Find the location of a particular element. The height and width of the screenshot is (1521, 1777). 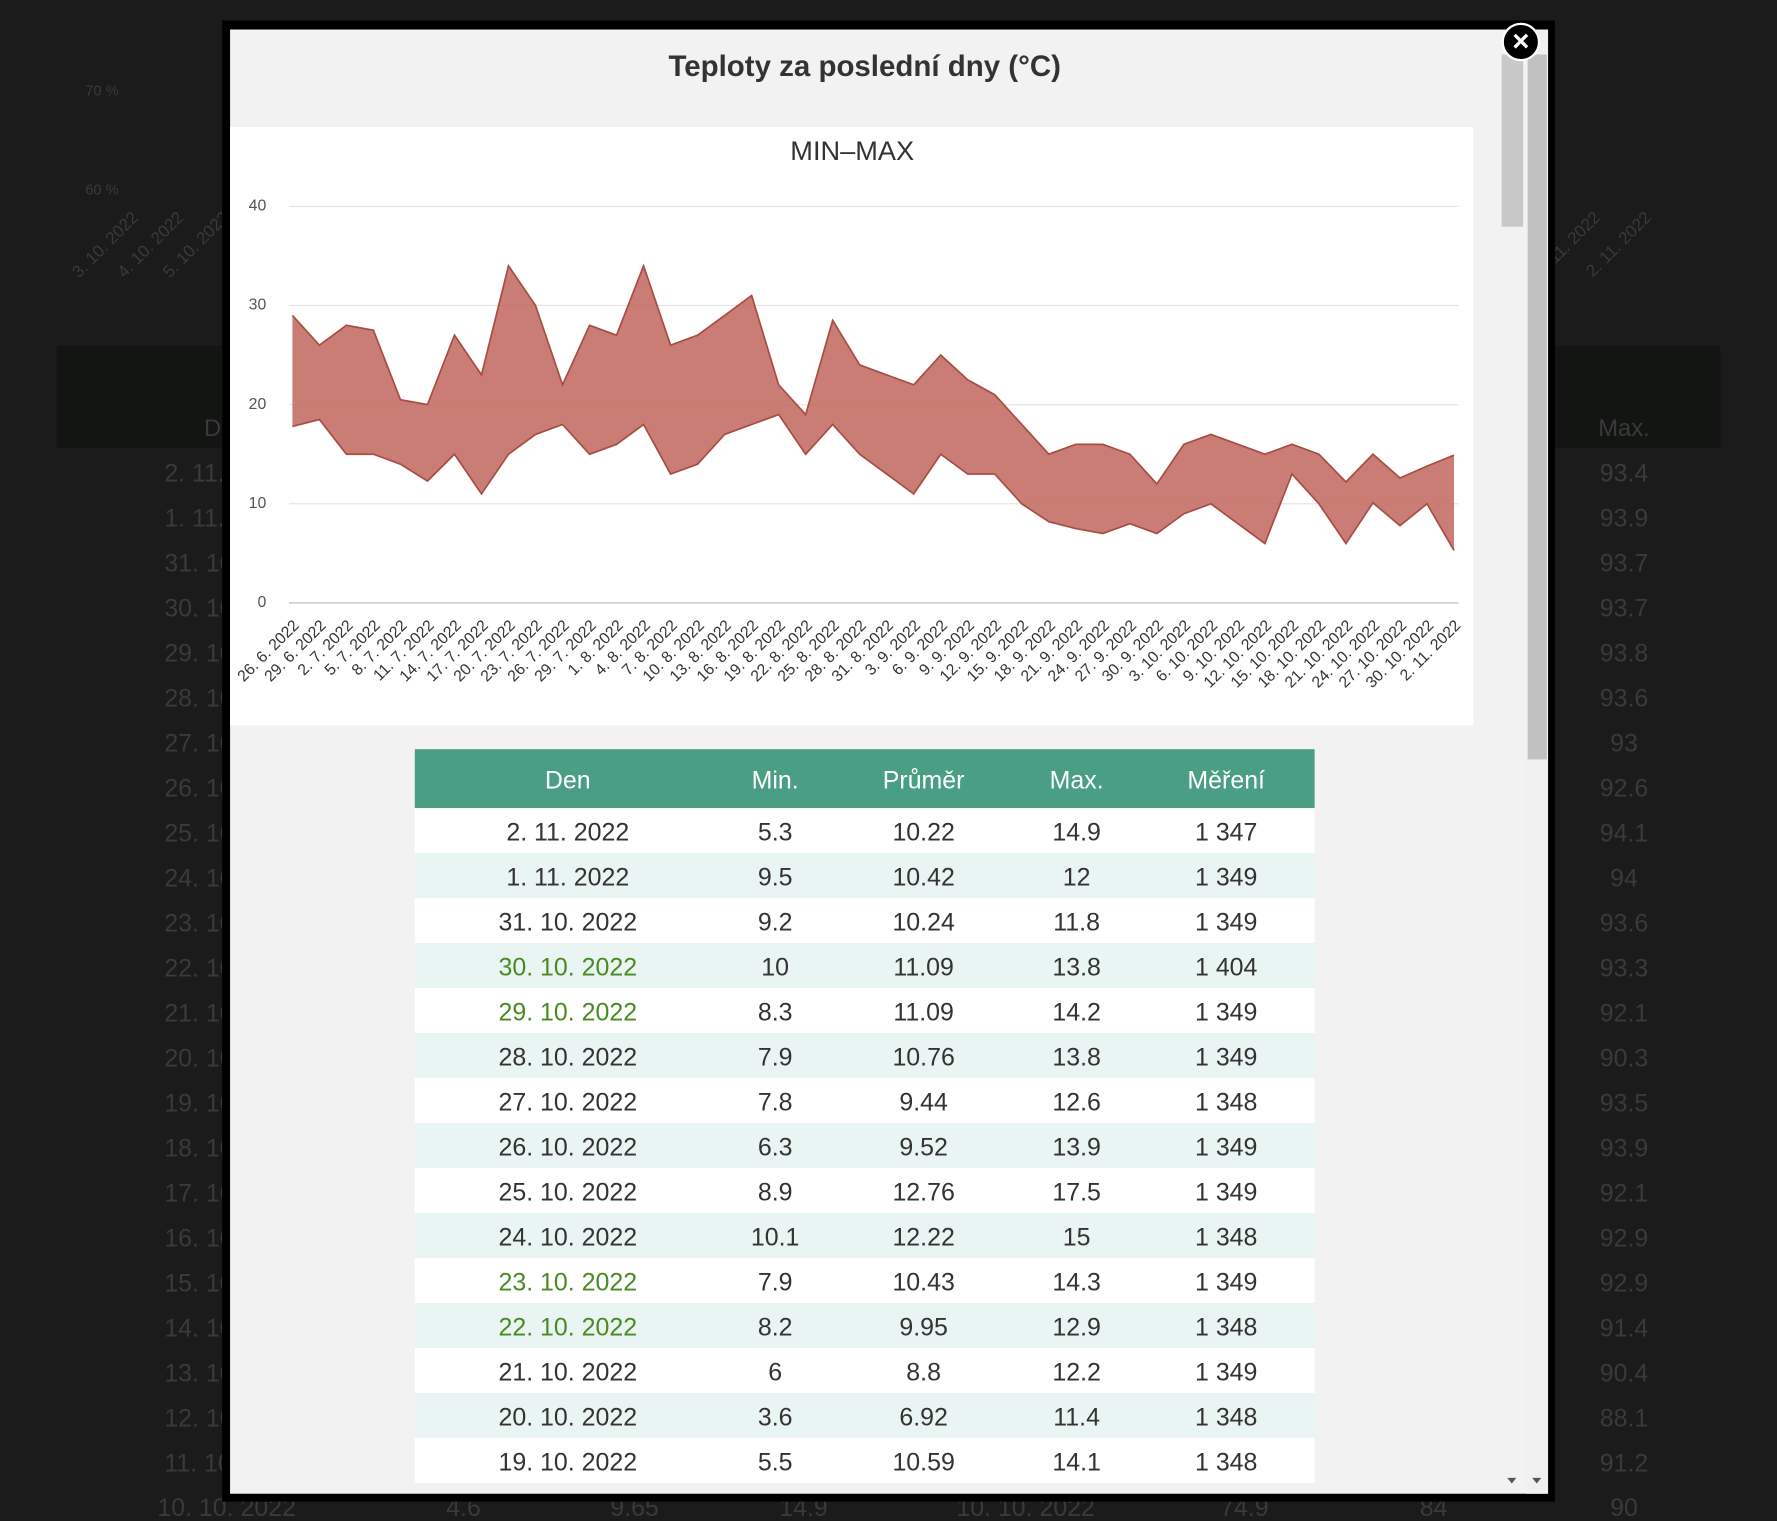

table-cell: 14.2 is located at coordinates (1076, 1013).